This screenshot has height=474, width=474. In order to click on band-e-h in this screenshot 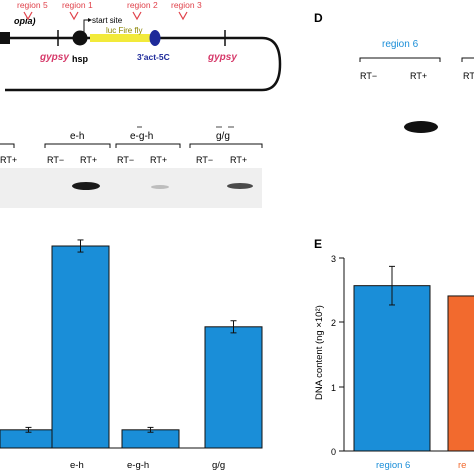, I will do `click(86, 186)`.